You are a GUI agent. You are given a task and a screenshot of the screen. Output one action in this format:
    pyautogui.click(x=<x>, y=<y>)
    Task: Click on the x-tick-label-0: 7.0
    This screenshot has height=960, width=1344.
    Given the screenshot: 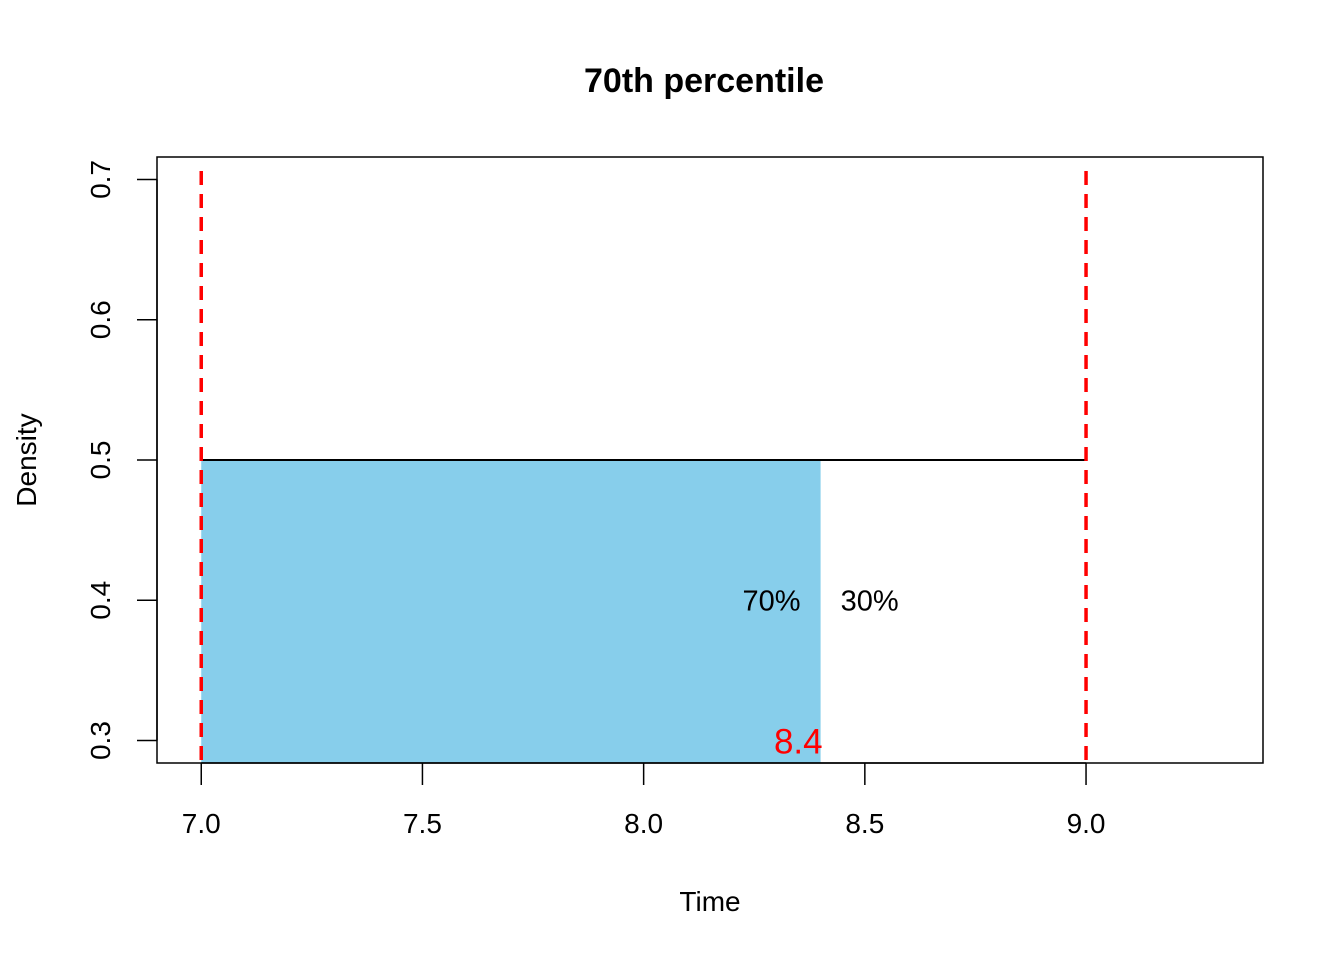 What is the action you would take?
    pyautogui.click(x=201, y=823)
    